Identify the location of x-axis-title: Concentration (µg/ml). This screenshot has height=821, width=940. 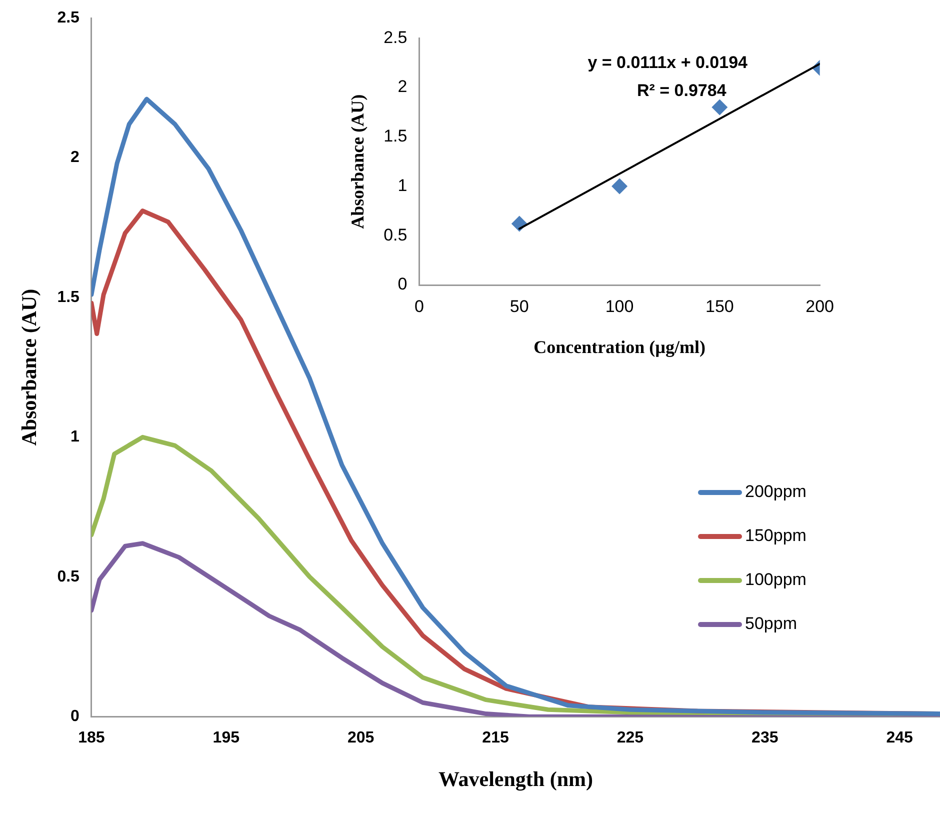
(620, 346).